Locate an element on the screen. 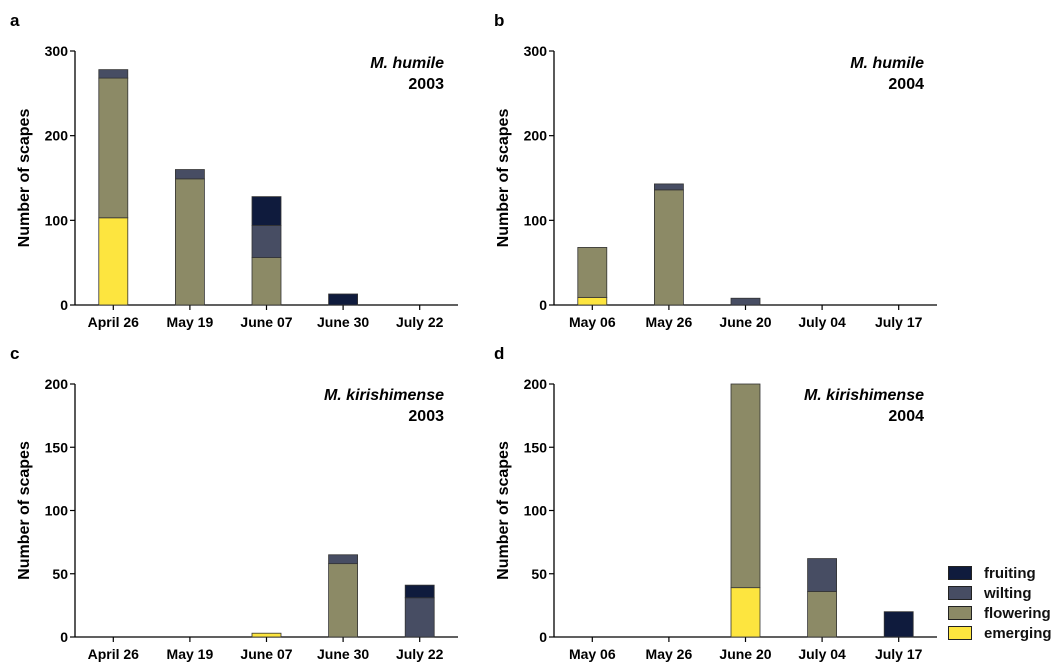 The width and height of the screenshot is (1054, 662). legend-swatch-wilting is located at coordinates (960, 593).